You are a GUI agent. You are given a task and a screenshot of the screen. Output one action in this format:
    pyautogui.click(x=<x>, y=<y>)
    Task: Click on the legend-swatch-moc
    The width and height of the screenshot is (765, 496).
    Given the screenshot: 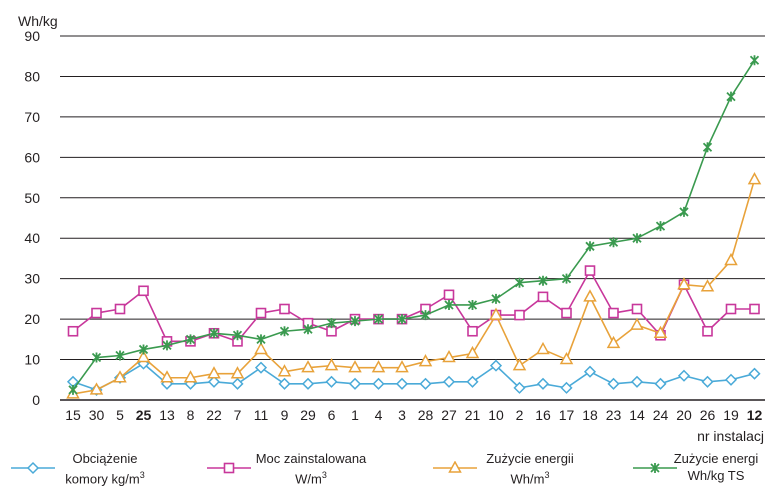 What is the action you would take?
    pyautogui.click(x=229, y=468)
    